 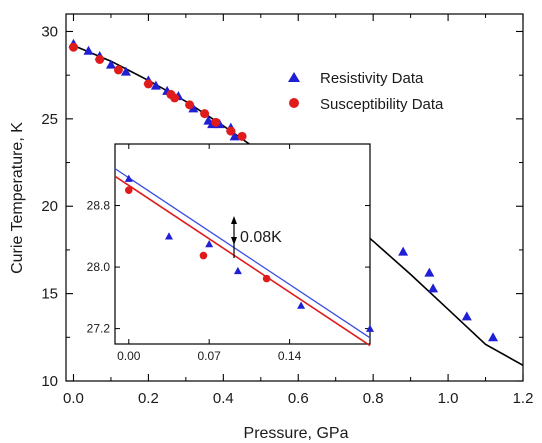 What do you see at coordinates (261, 237) in the screenshot?
I see `annotation-label: 0.08K` at bounding box center [261, 237].